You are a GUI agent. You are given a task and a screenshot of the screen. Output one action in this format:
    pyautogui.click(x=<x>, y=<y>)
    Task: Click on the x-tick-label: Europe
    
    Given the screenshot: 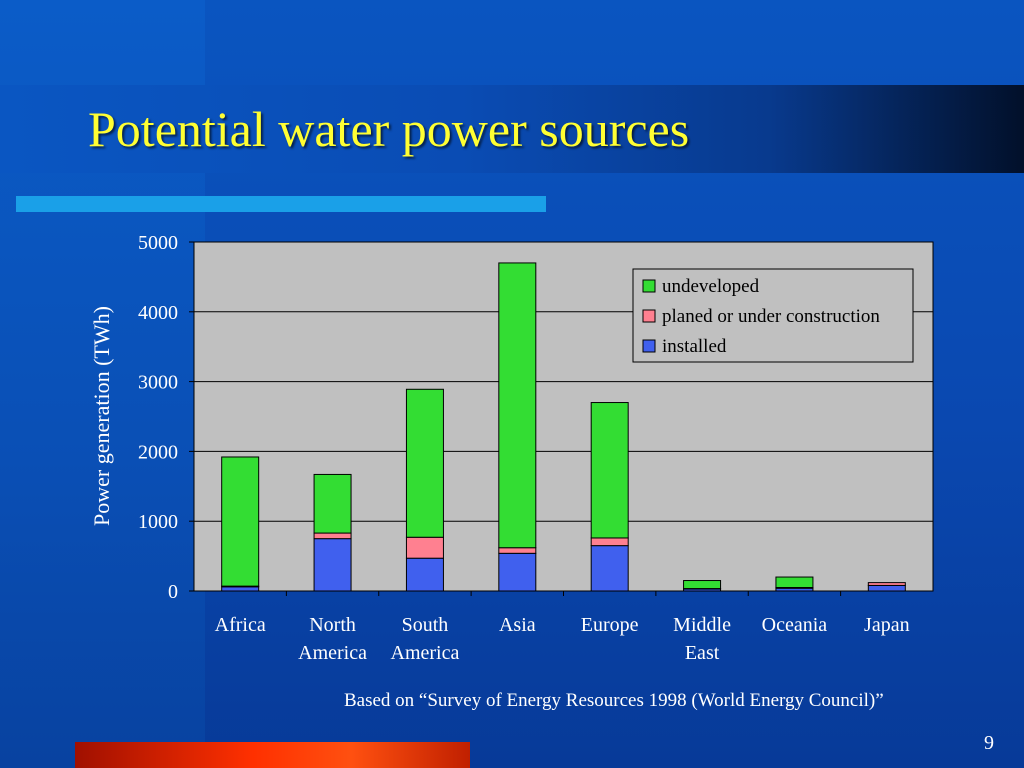 What is the action you would take?
    pyautogui.click(x=610, y=625)
    